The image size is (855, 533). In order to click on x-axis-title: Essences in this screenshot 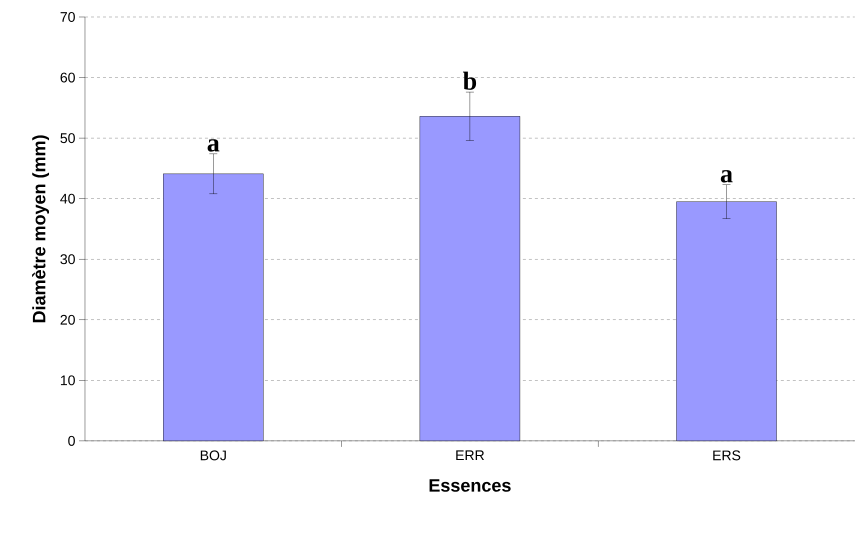, I will do `click(470, 485)`.